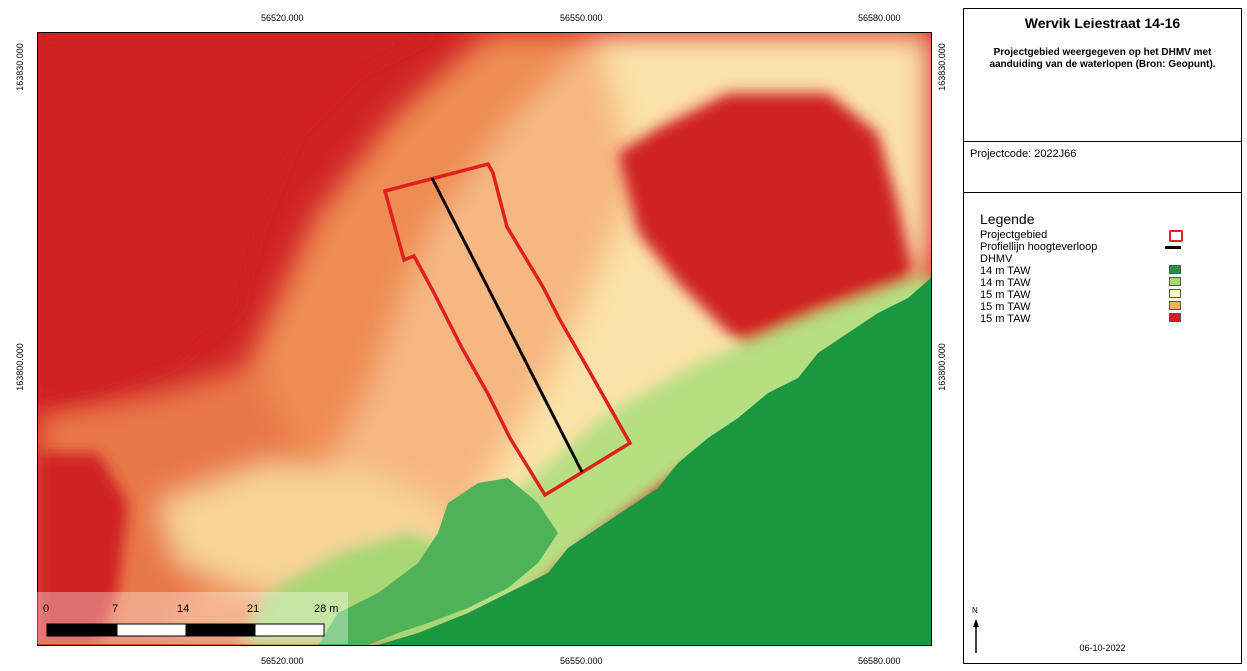 The width and height of the screenshot is (1247, 671). Describe the element at coordinates (976, 630) in the screenshot. I see `north-arrow-icon: N` at that location.